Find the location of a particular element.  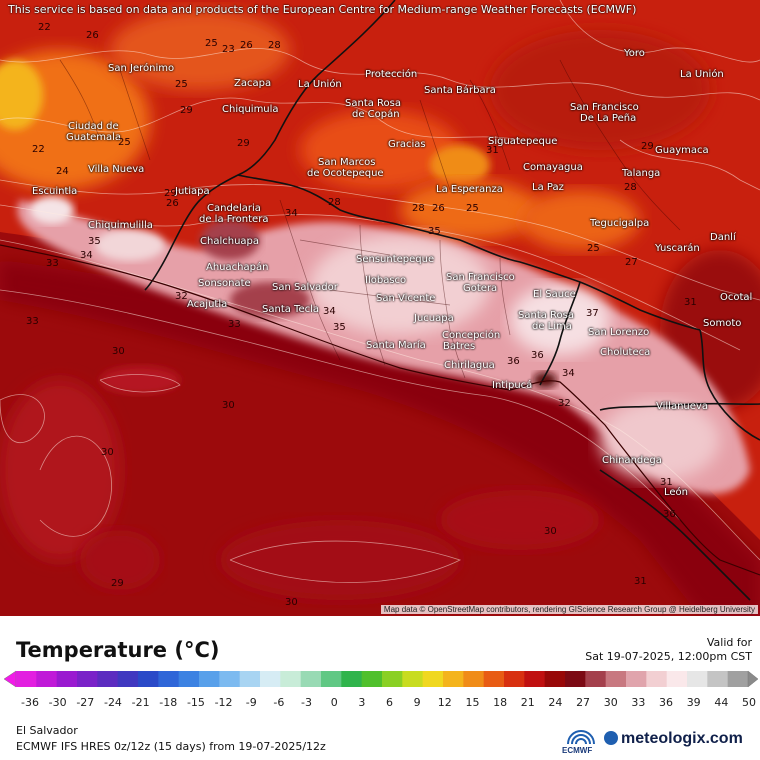

scale-tick: 36 is located at coordinates (666, 702).